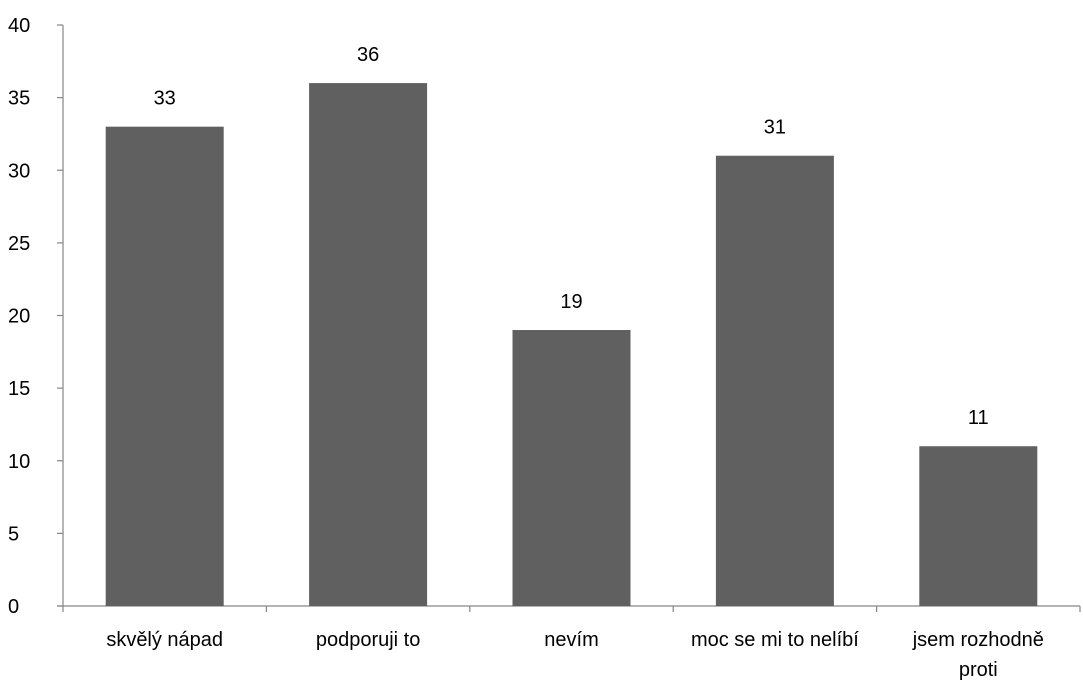 The image size is (1083, 684). What do you see at coordinates (165, 99) in the screenshot?
I see `data-label: 33` at bounding box center [165, 99].